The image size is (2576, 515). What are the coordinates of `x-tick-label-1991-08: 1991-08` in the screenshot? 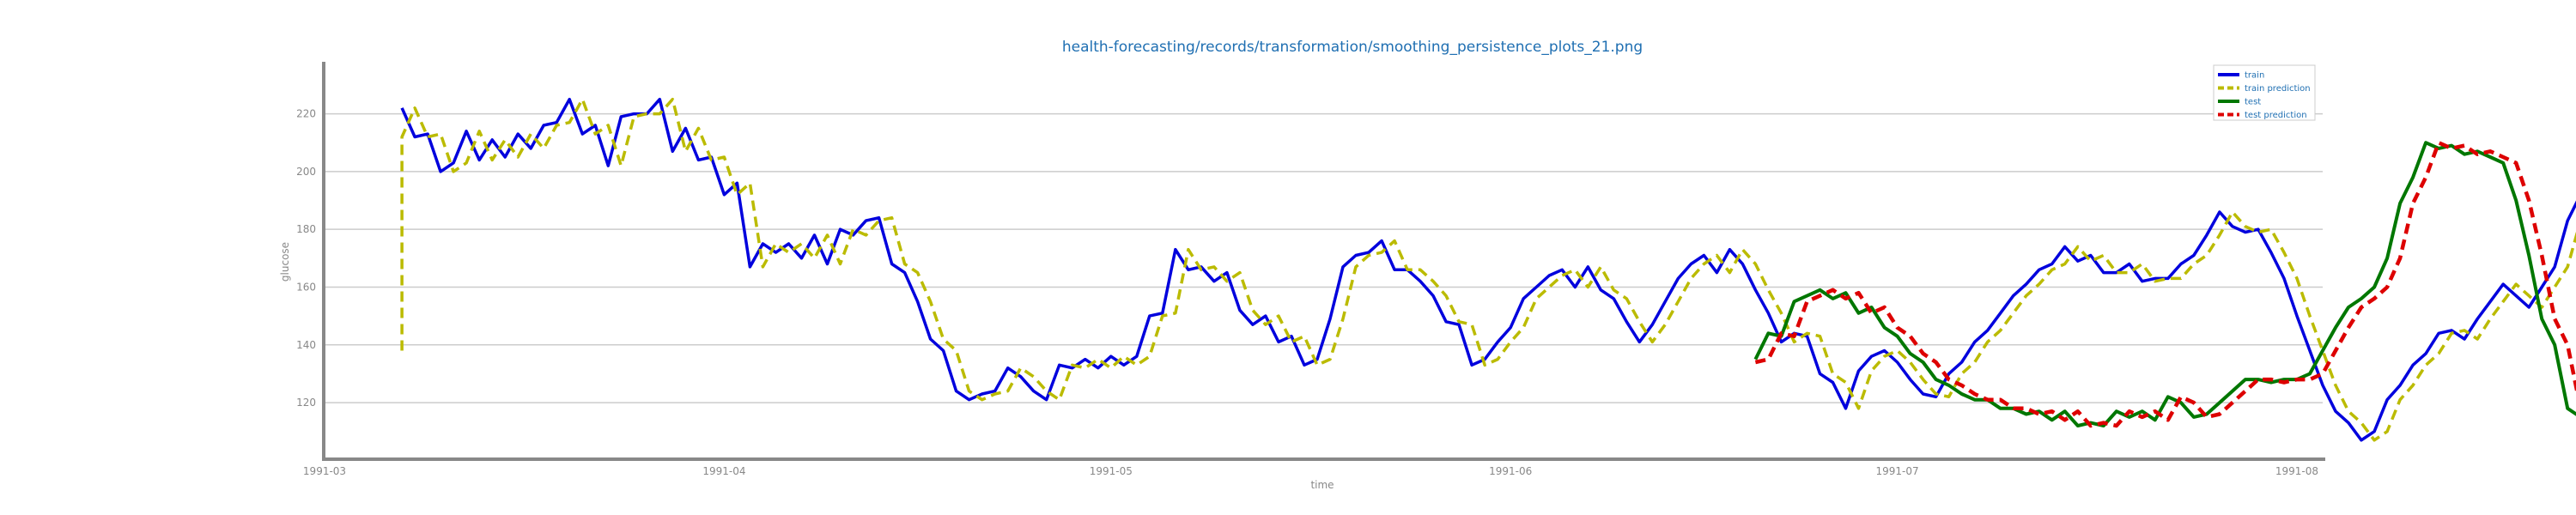 It's located at (2296, 471).